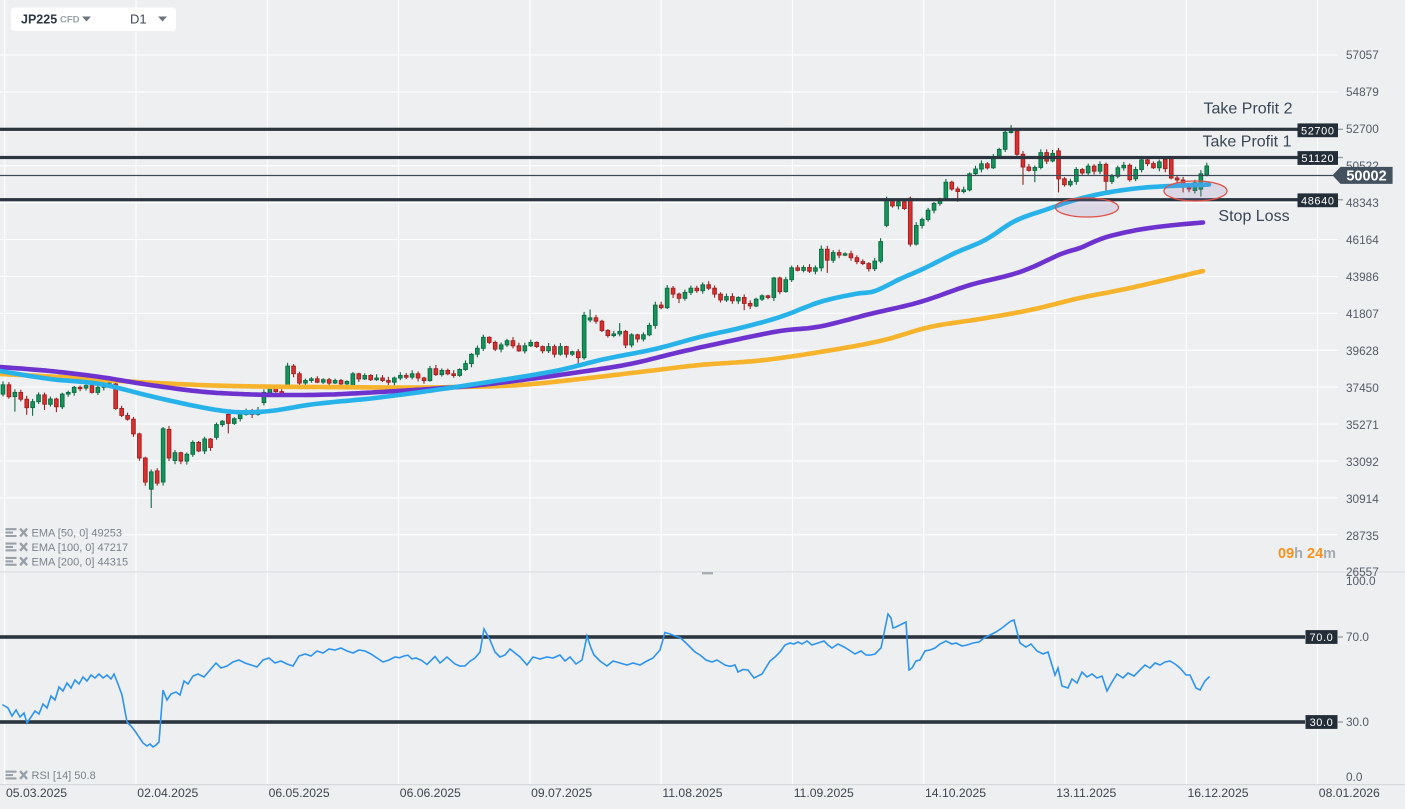 This screenshot has width=1405, height=809. Describe the element at coordinates (824, 793) in the screenshot. I see `svg-text: 11.09.2025` at that location.